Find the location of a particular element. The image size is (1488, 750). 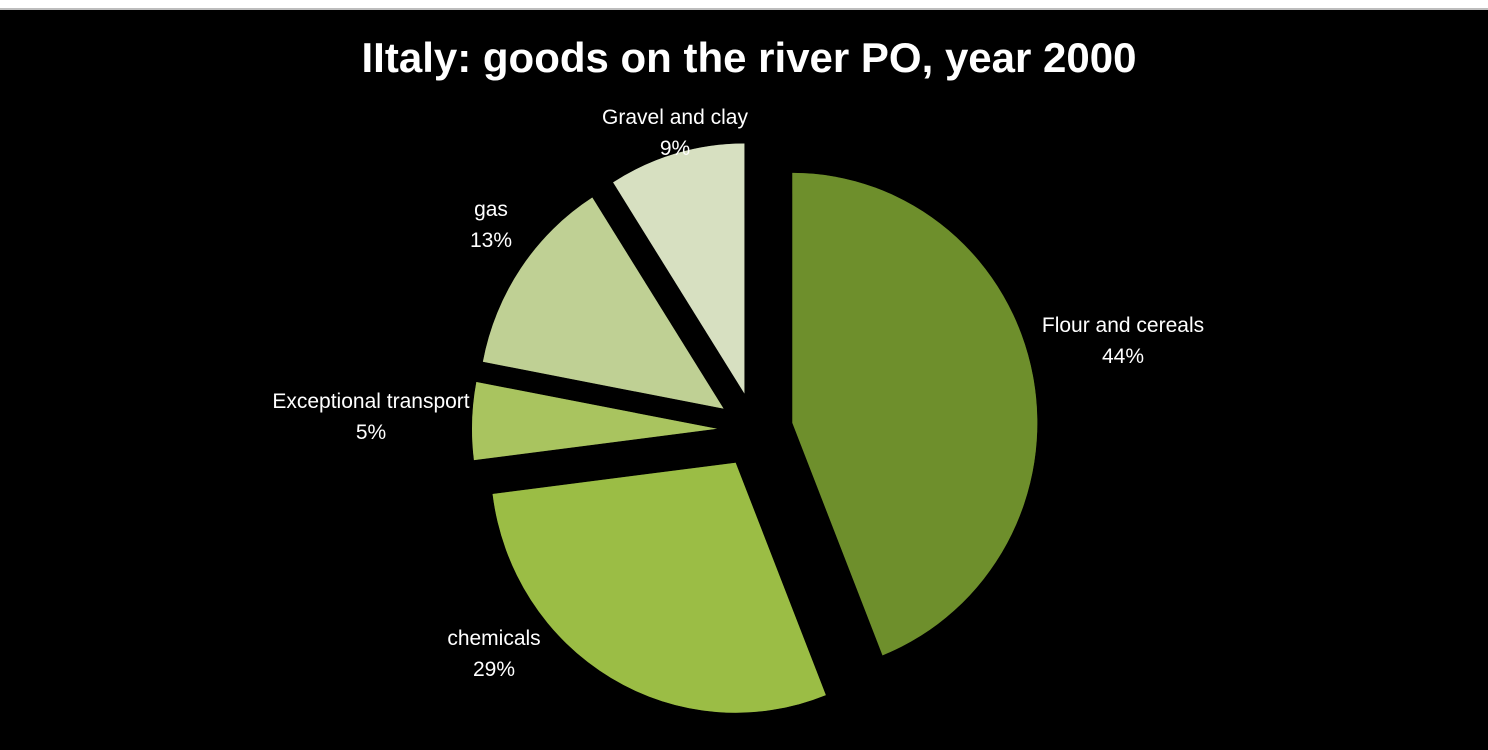

pie-slice-shade-gravel-and-clay is located at coordinates (679, 268).